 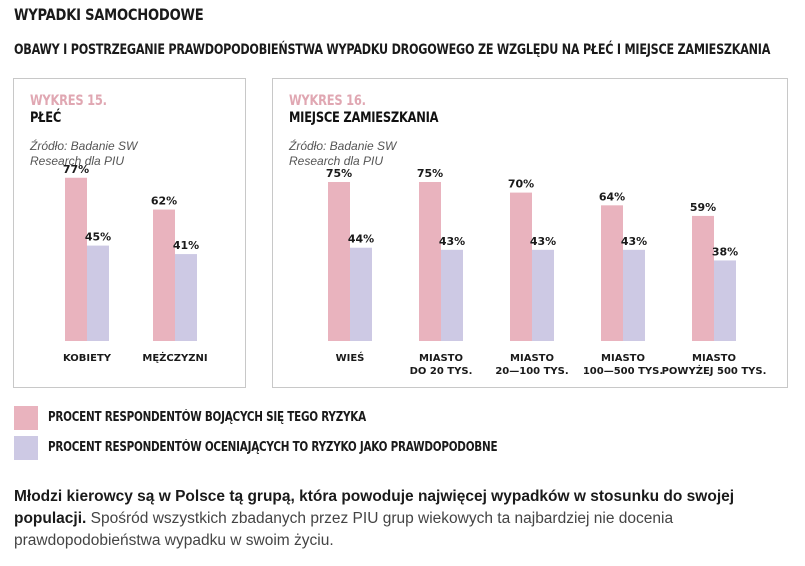 What do you see at coordinates (623, 371) in the screenshot?
I see `category-label: 100—500 TYS.` at bounding box center [623, 371].